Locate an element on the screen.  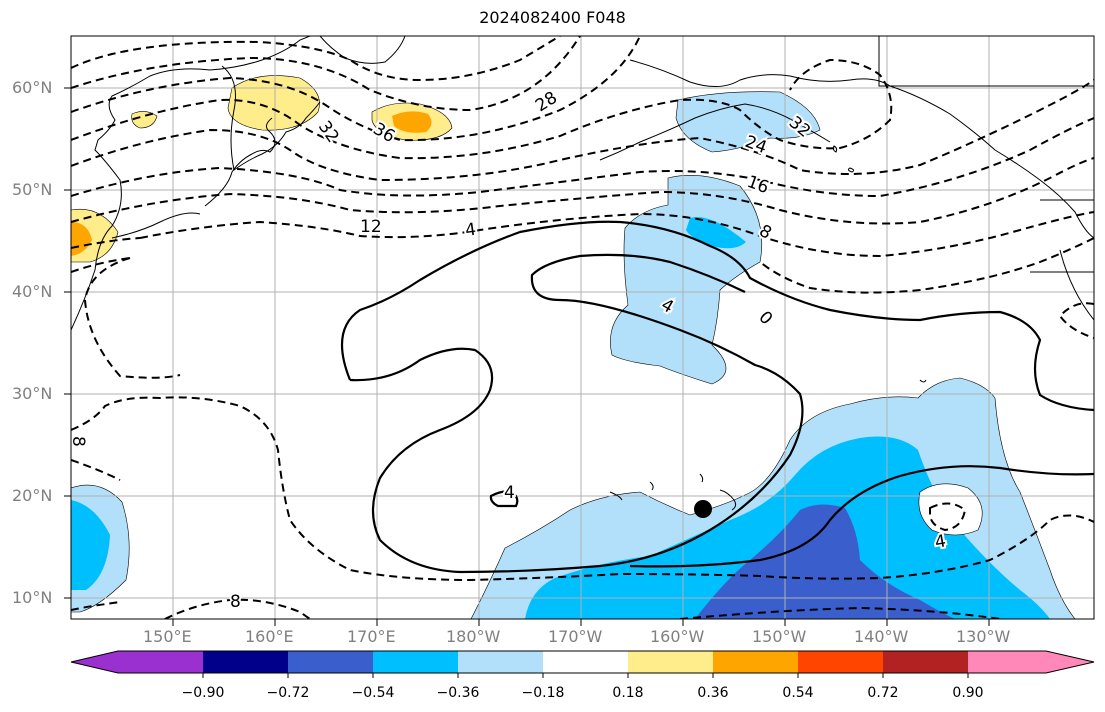
positive-anomaly-core is located at coordinates (412, 122).